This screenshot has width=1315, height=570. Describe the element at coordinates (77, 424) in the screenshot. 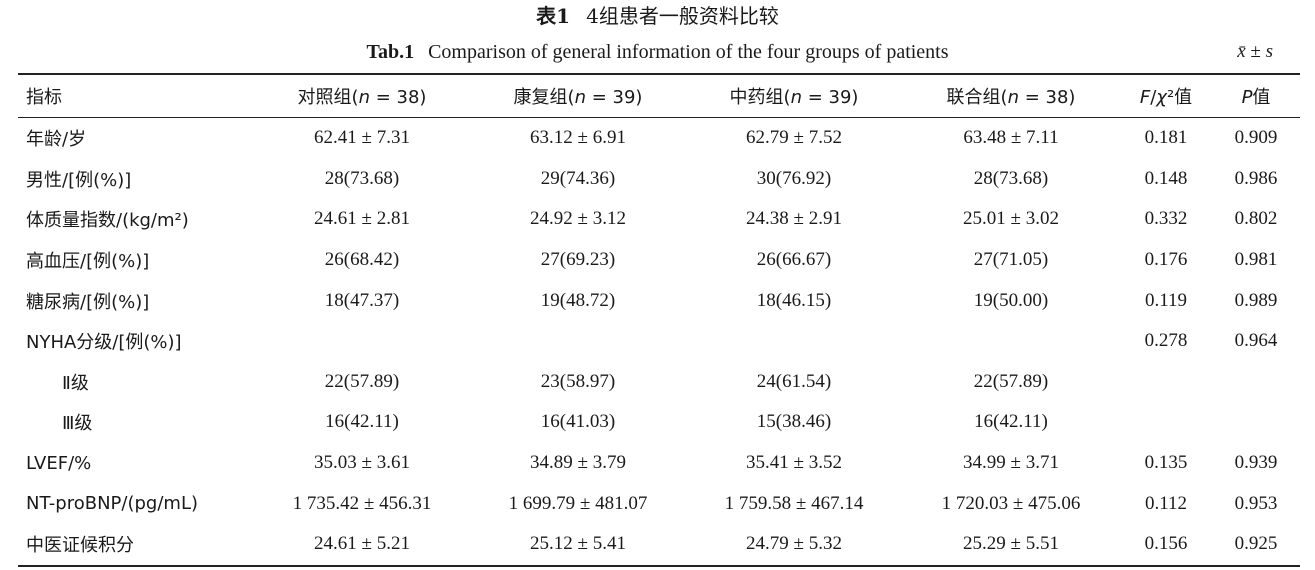

I see `row-label: Ⅲ级` at that location.